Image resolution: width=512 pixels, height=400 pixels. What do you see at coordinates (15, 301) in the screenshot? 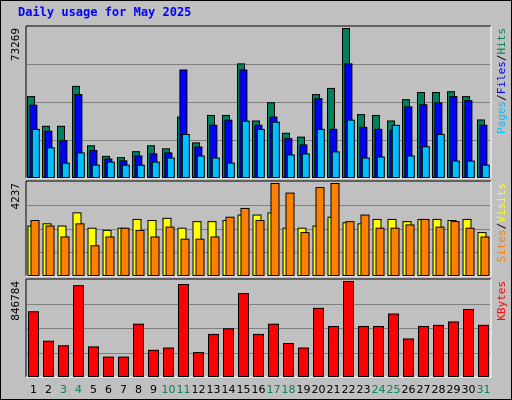
I see `bottom-max-label: 846784` at bounding box center [15, 301].